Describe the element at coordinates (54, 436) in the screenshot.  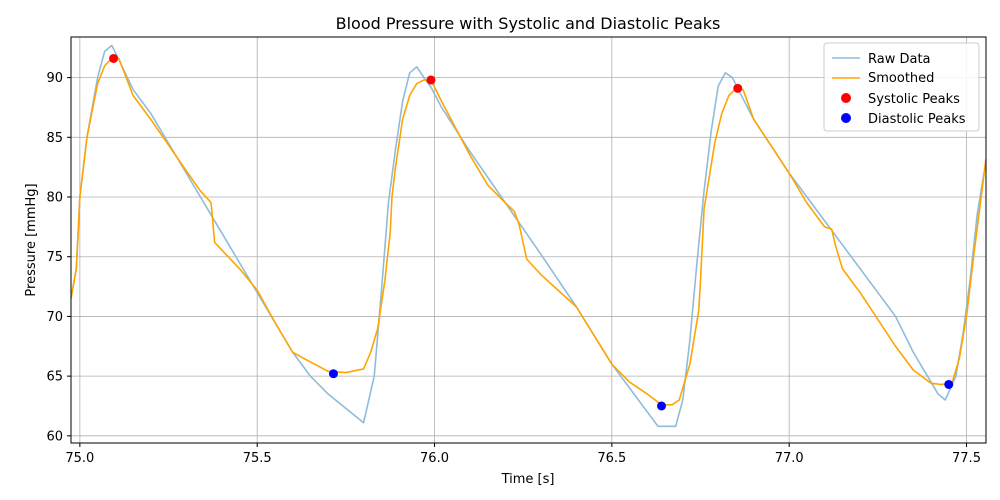
I see `y-tick-label: 60` at that location.